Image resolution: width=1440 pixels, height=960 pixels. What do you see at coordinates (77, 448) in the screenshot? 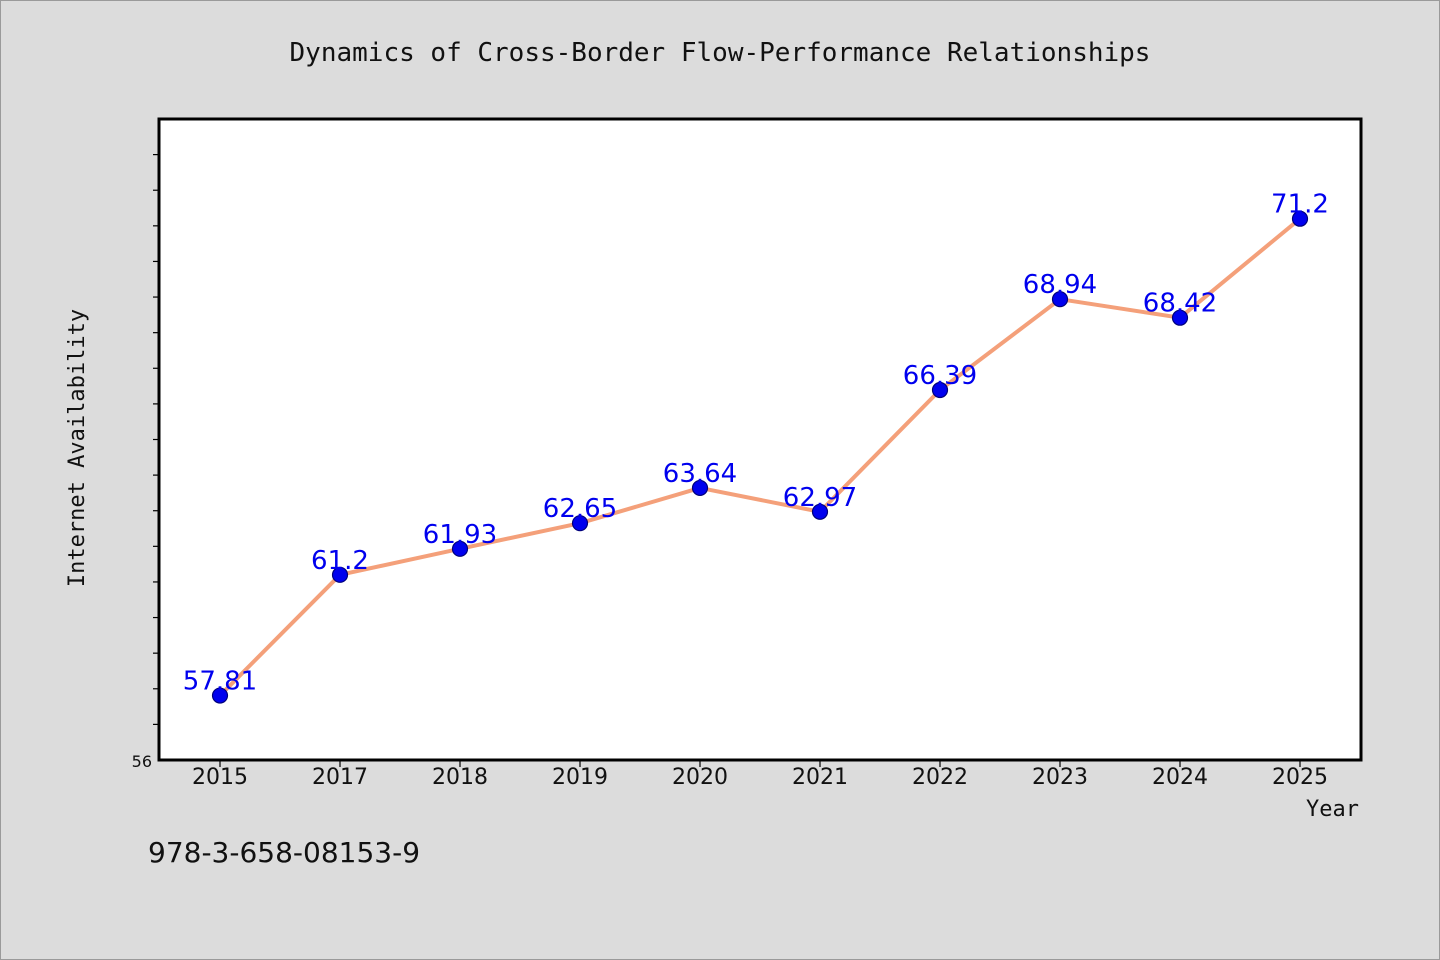
I see `y-axis-label: Internet Availability` at bounding box center [77, 448].